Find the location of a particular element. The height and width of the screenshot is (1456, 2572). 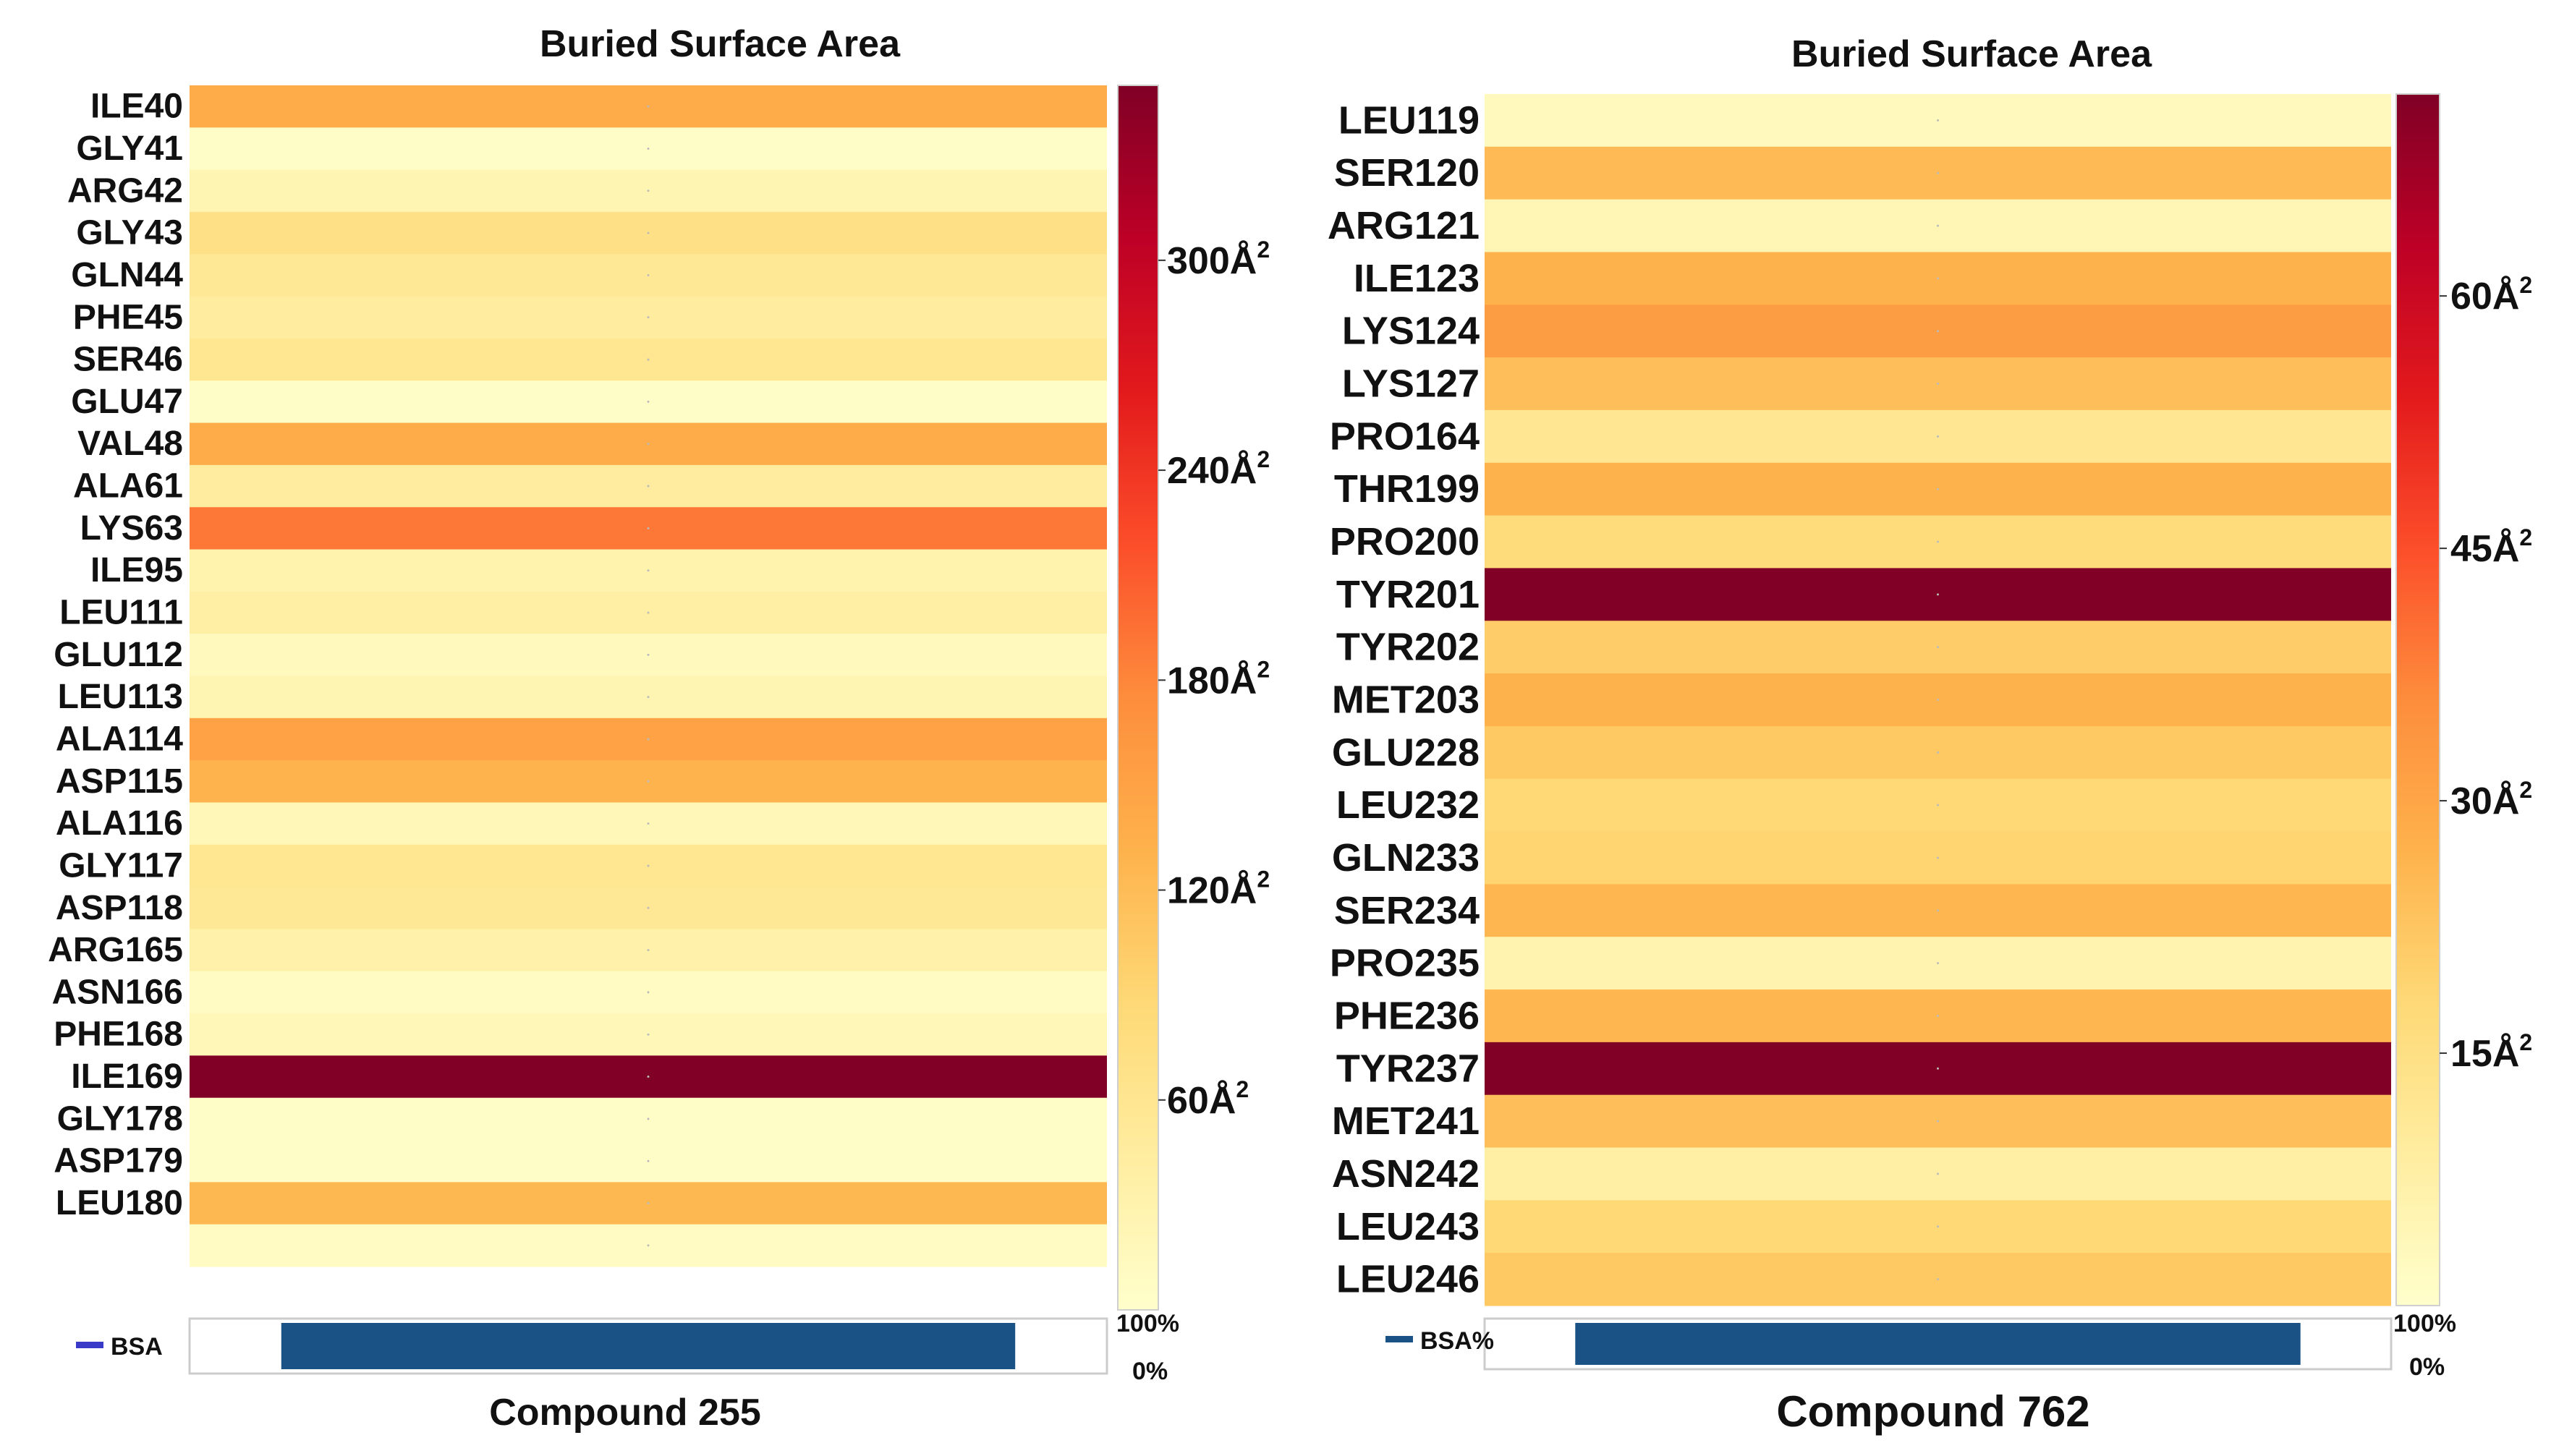

row-label: GLY41 is located at coordinates (129, 148).